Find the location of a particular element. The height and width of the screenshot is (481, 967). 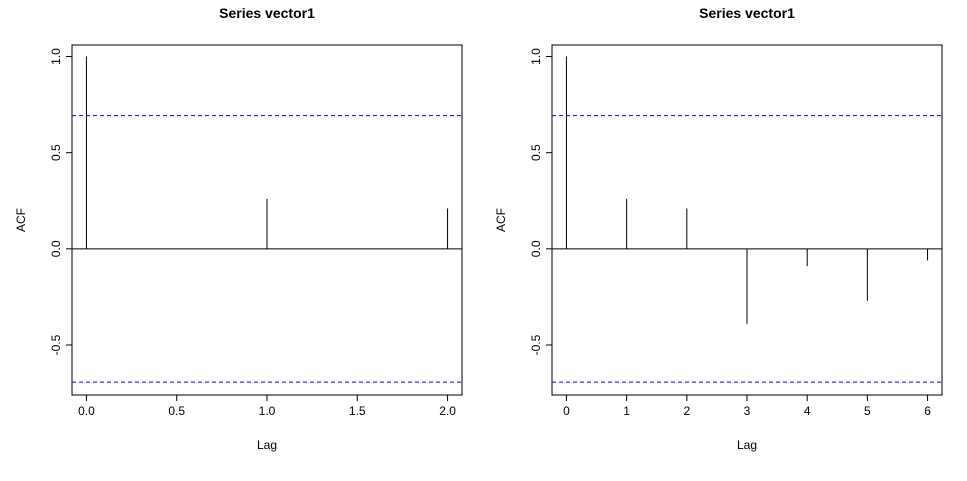

x-tick-label: 0.0 is located at coordinates (86, 411).